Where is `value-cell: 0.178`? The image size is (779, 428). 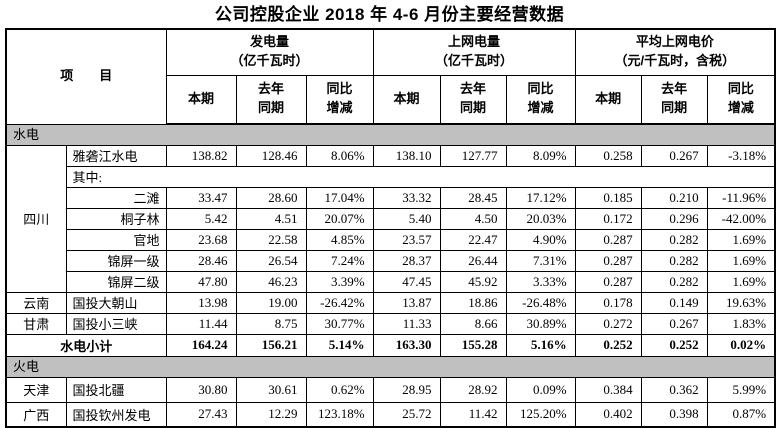 value-cell: 0.178 is located at coordinates (608, 302).